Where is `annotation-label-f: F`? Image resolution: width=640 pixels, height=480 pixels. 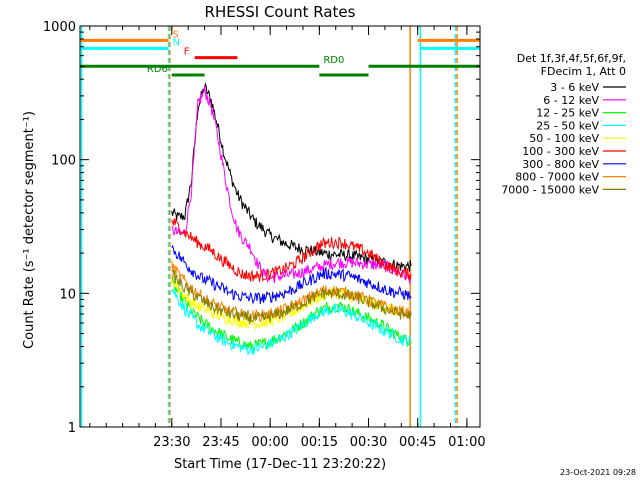 annotation-label-f: F is located at coordinates (187, 52).